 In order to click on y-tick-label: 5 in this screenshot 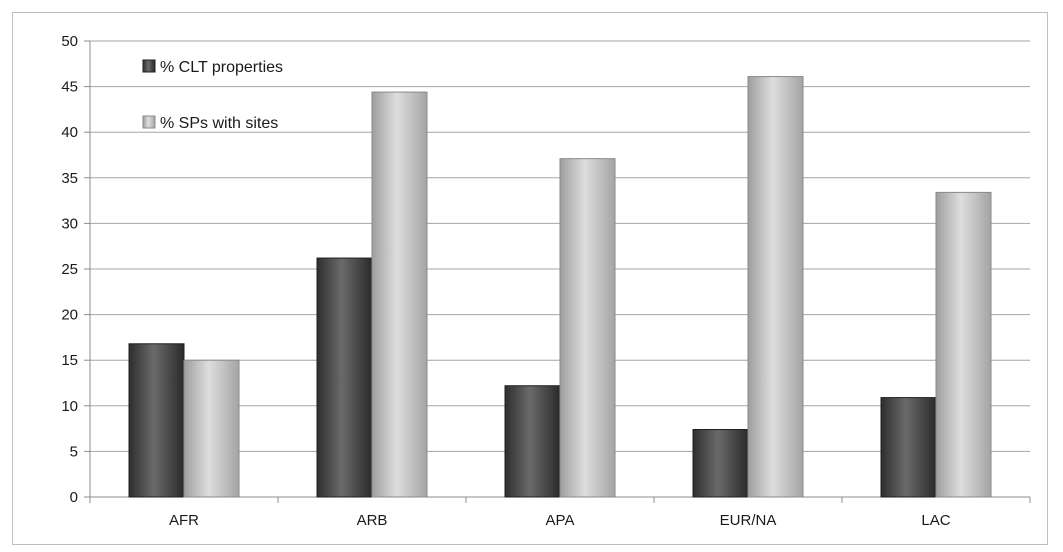, I will do `click(74, 451)`.